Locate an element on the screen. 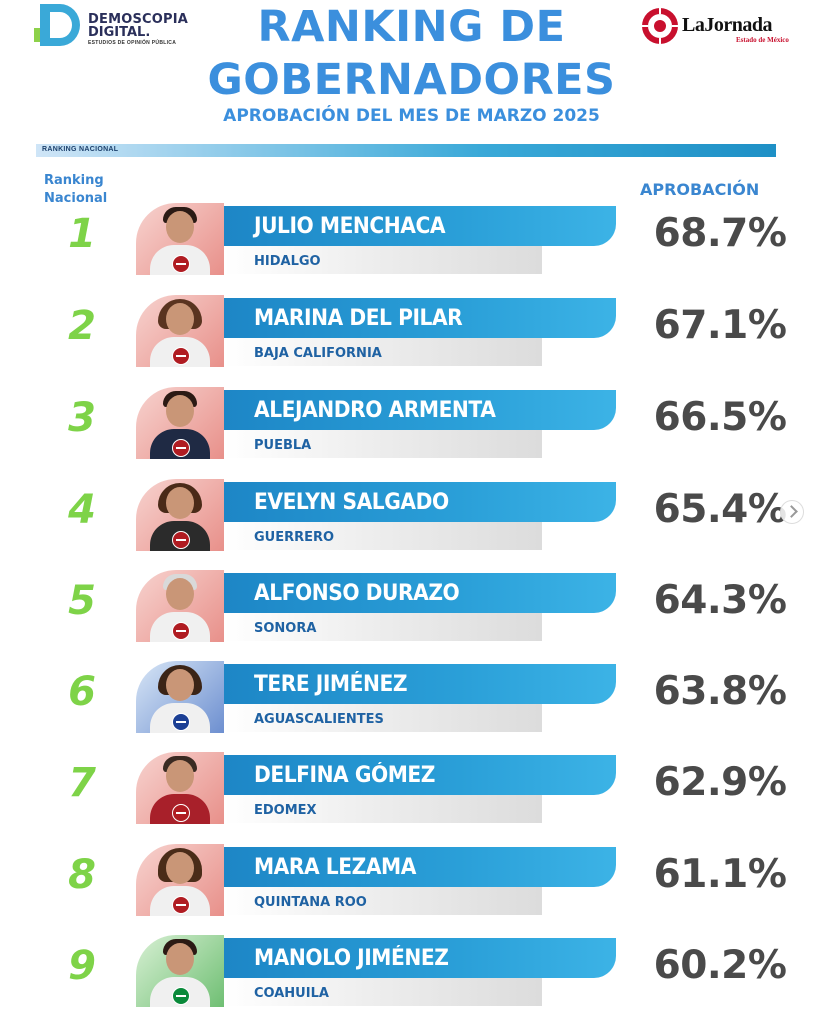  state-bar: COAHUILA is located at coordinates (383, 992).